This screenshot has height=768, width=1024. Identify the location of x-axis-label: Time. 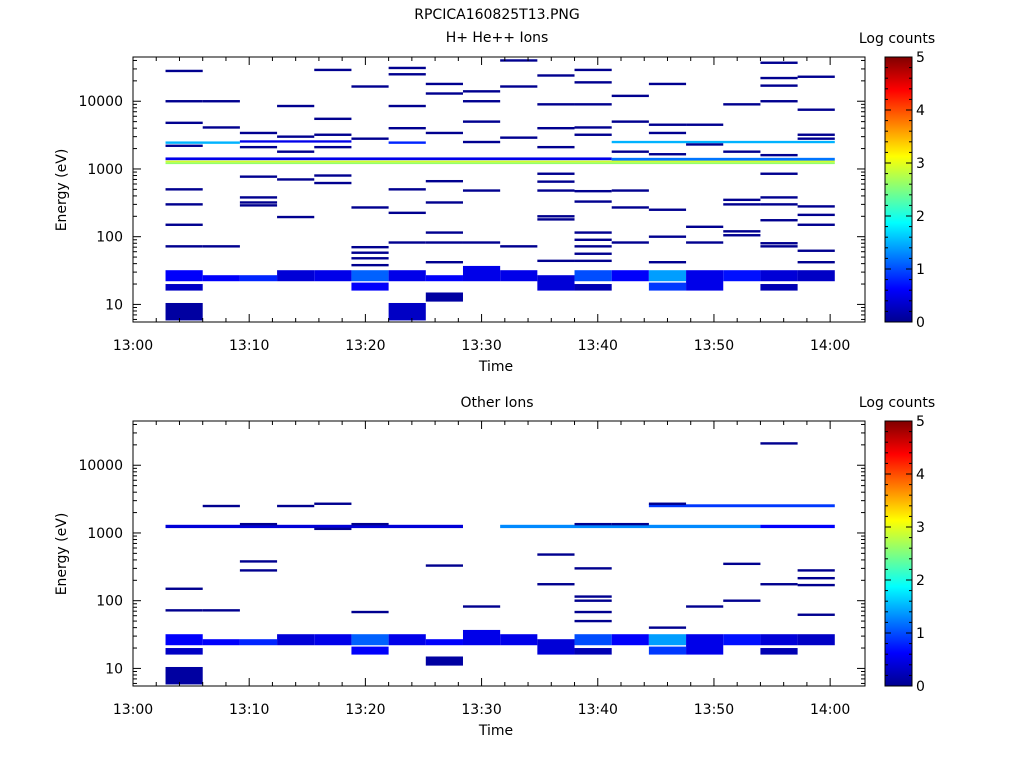
(495, 731).